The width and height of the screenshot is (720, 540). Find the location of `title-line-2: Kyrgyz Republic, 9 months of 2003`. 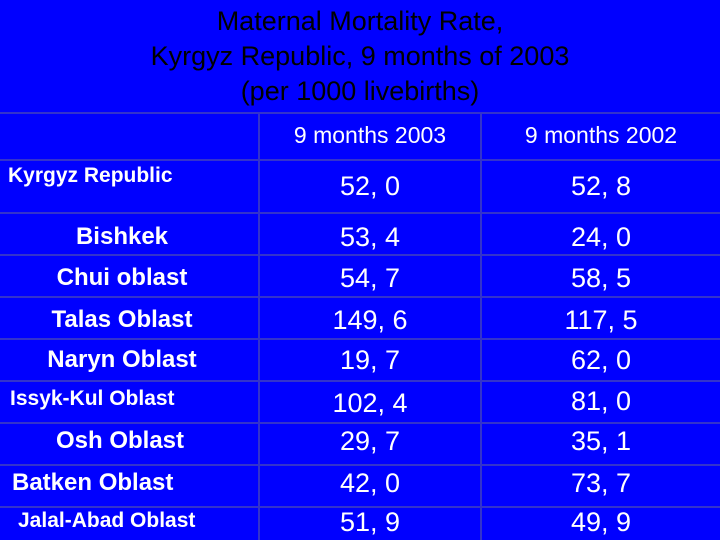

title-line-2: Kyrgyz Republic, 9 months of 2003 is located at coordinates (360, 56).